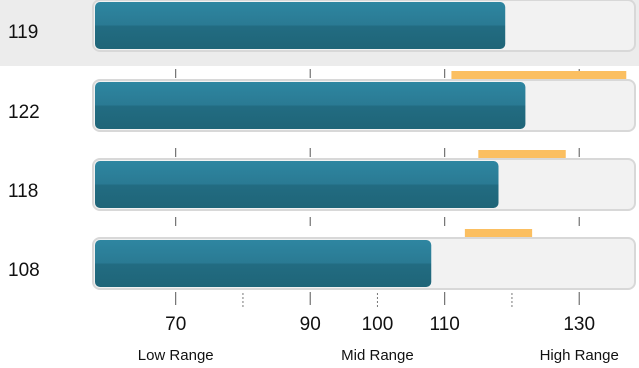 The width and height of the screenshot is (639, 368). I want to click on row-label: 119, so click(23, 32).